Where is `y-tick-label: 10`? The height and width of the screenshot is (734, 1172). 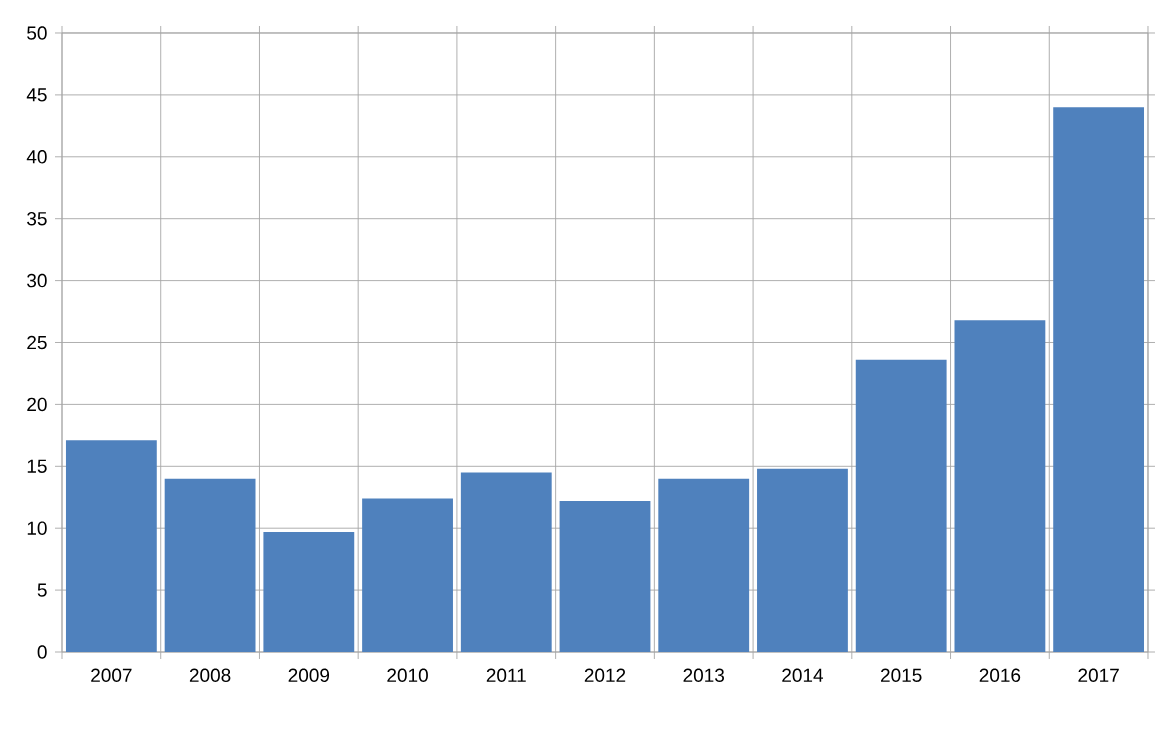 y-tick-label: 10 is located at coordinates (37, 528).